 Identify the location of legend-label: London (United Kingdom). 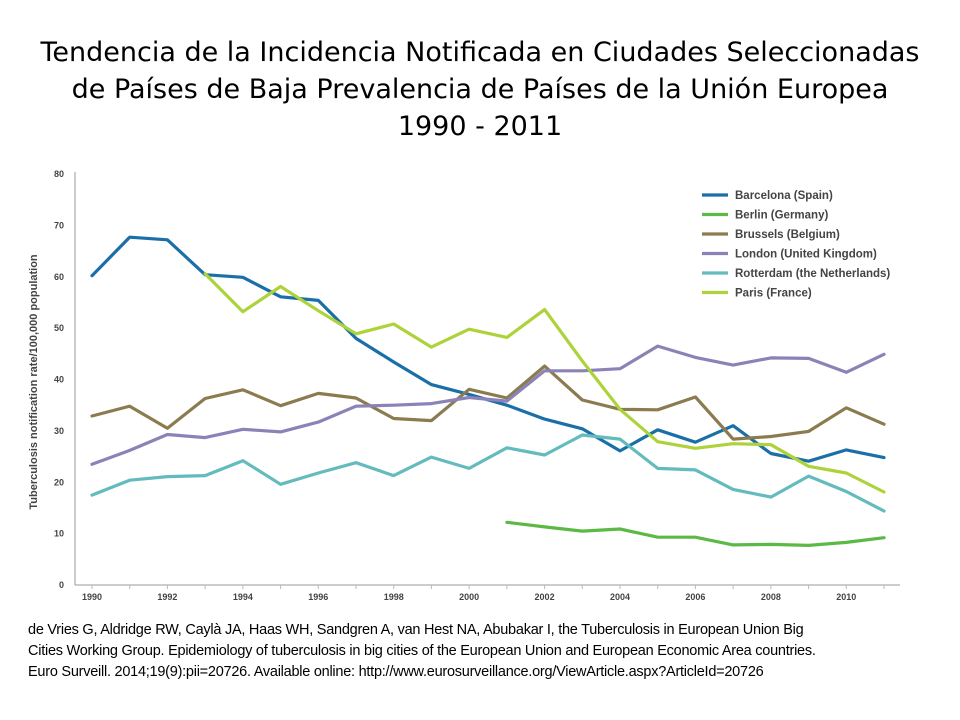
(806, 255).